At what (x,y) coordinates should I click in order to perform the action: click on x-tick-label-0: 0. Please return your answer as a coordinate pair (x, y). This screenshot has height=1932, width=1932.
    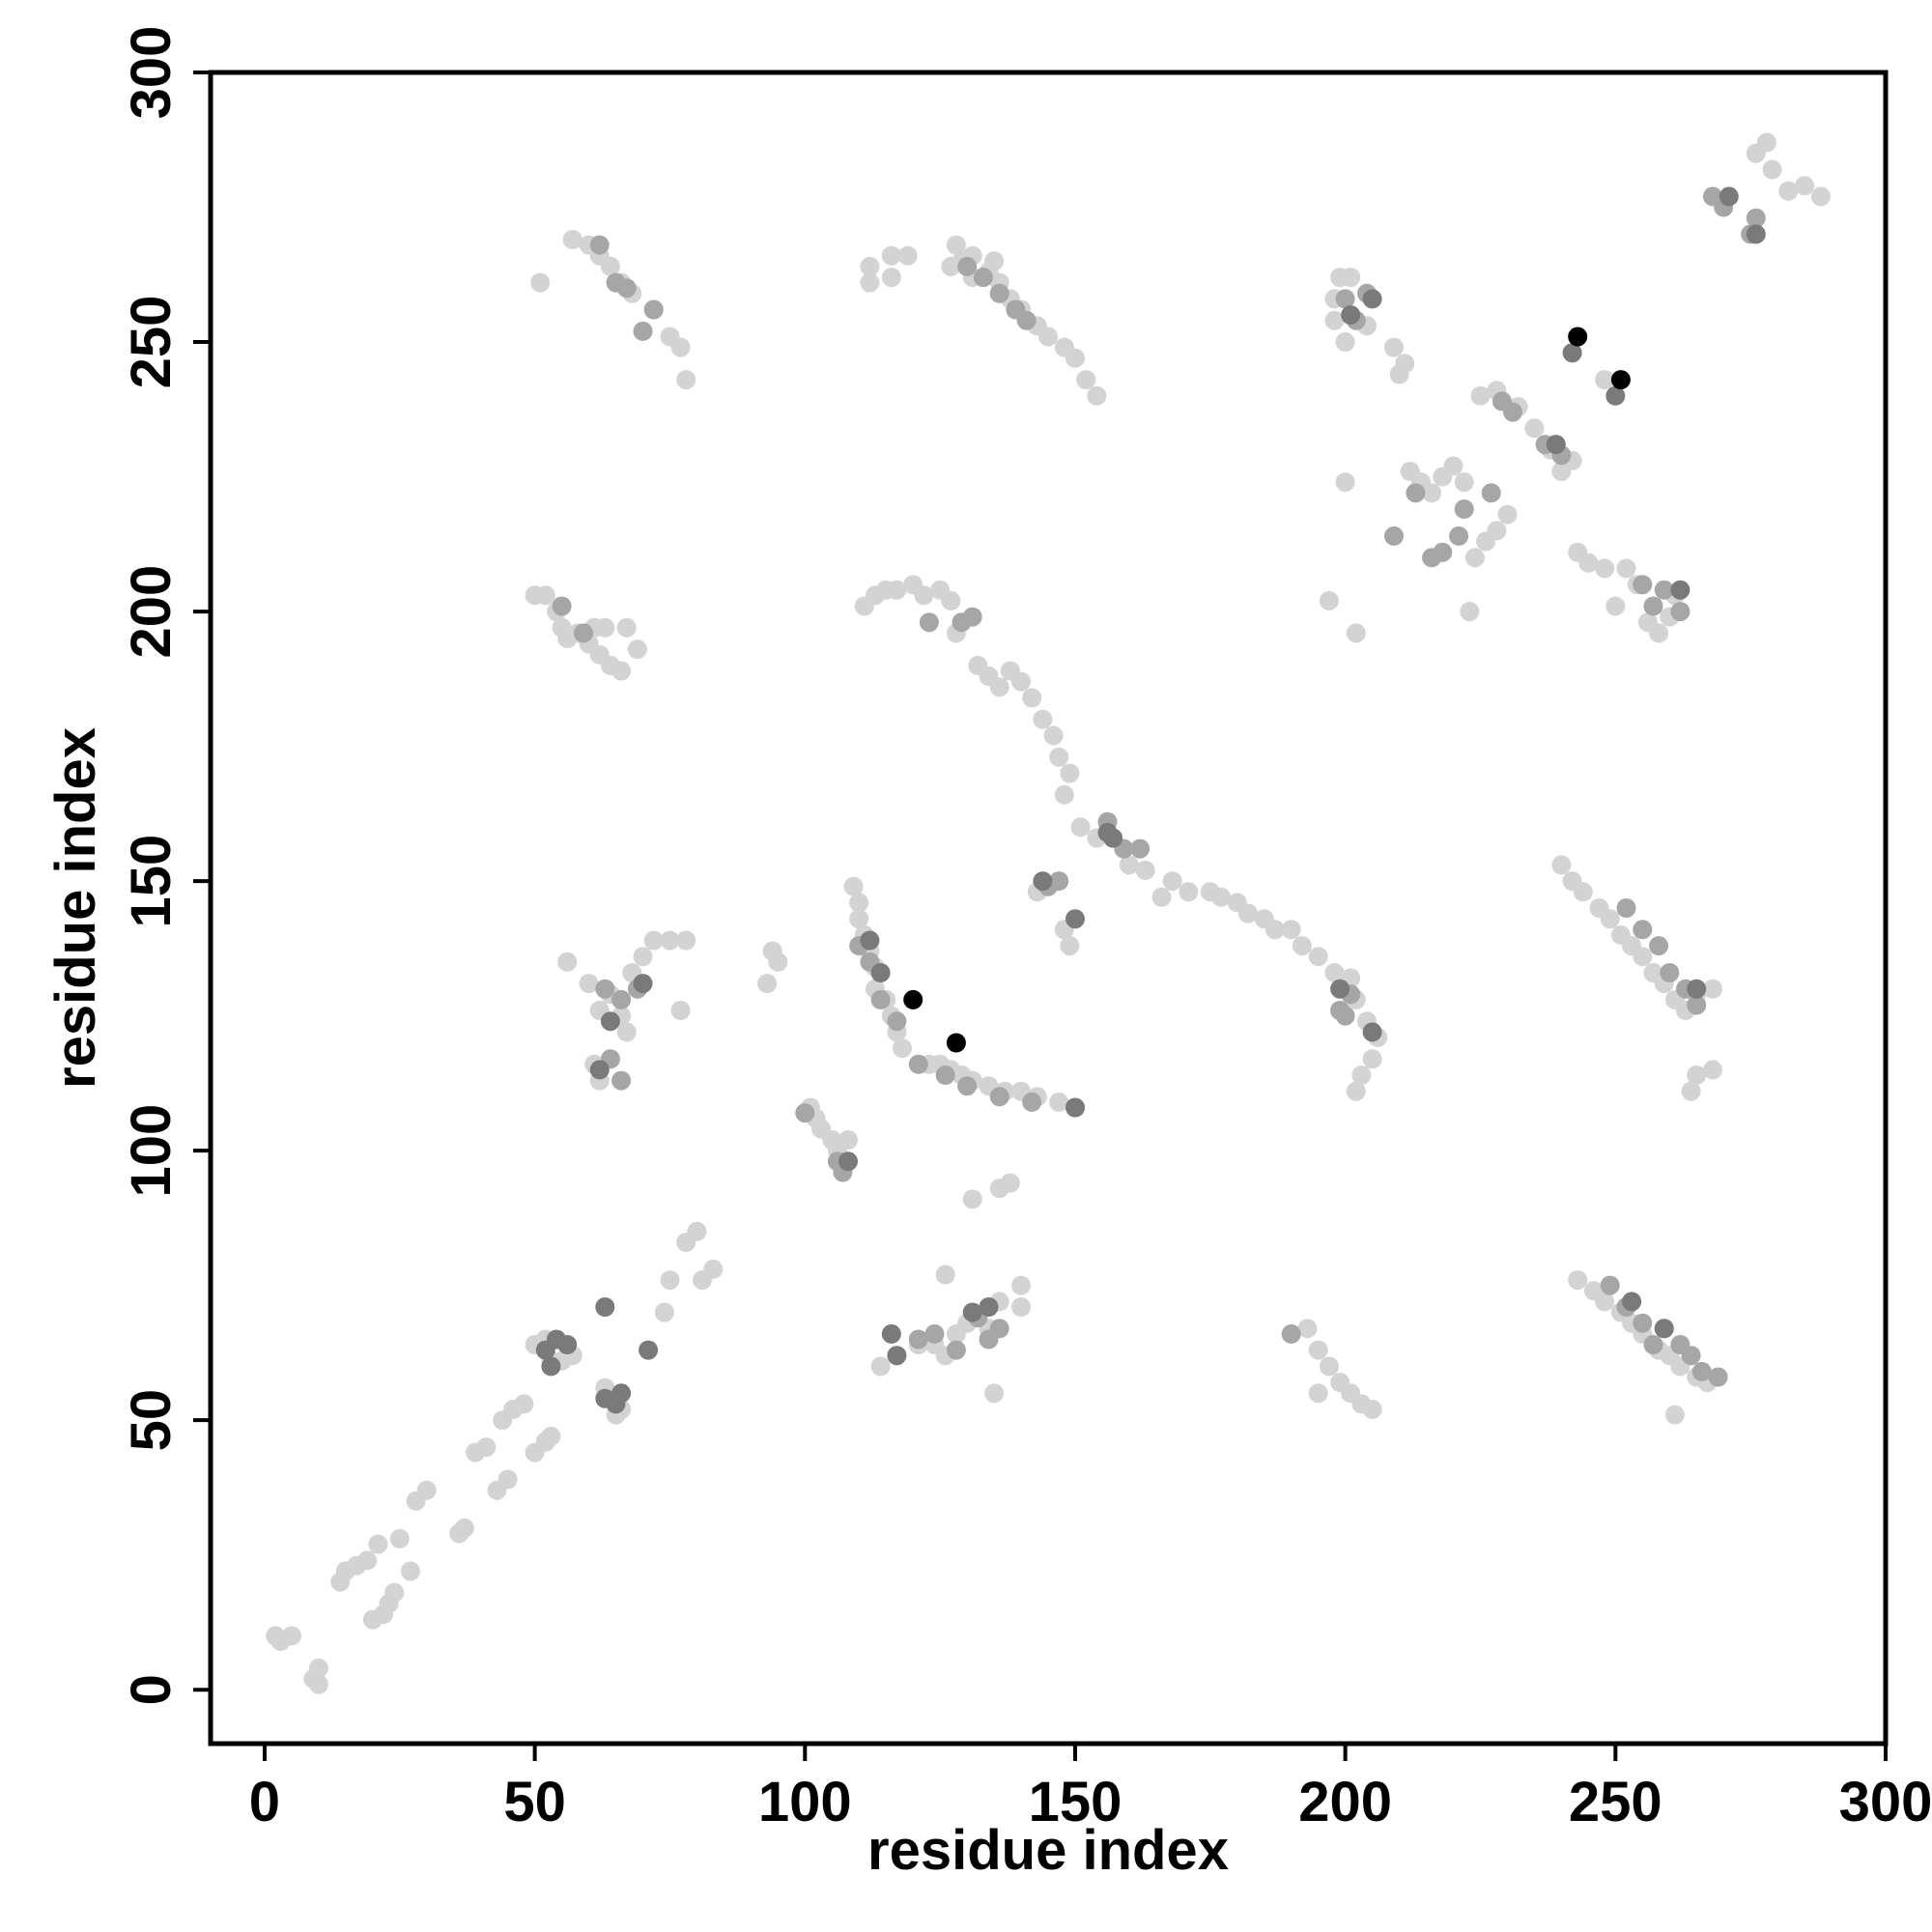
    Looking at the image, I should click on (264, 1802).